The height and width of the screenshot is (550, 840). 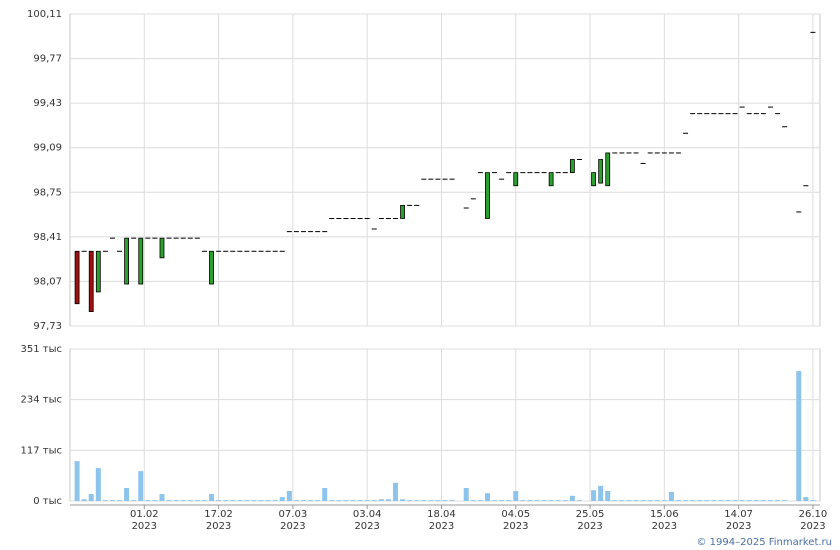 What do you see at coordinates (47, 281) in the screenshot?
I see `y-tick-label: 98,07` at bounding box center [47, 281].